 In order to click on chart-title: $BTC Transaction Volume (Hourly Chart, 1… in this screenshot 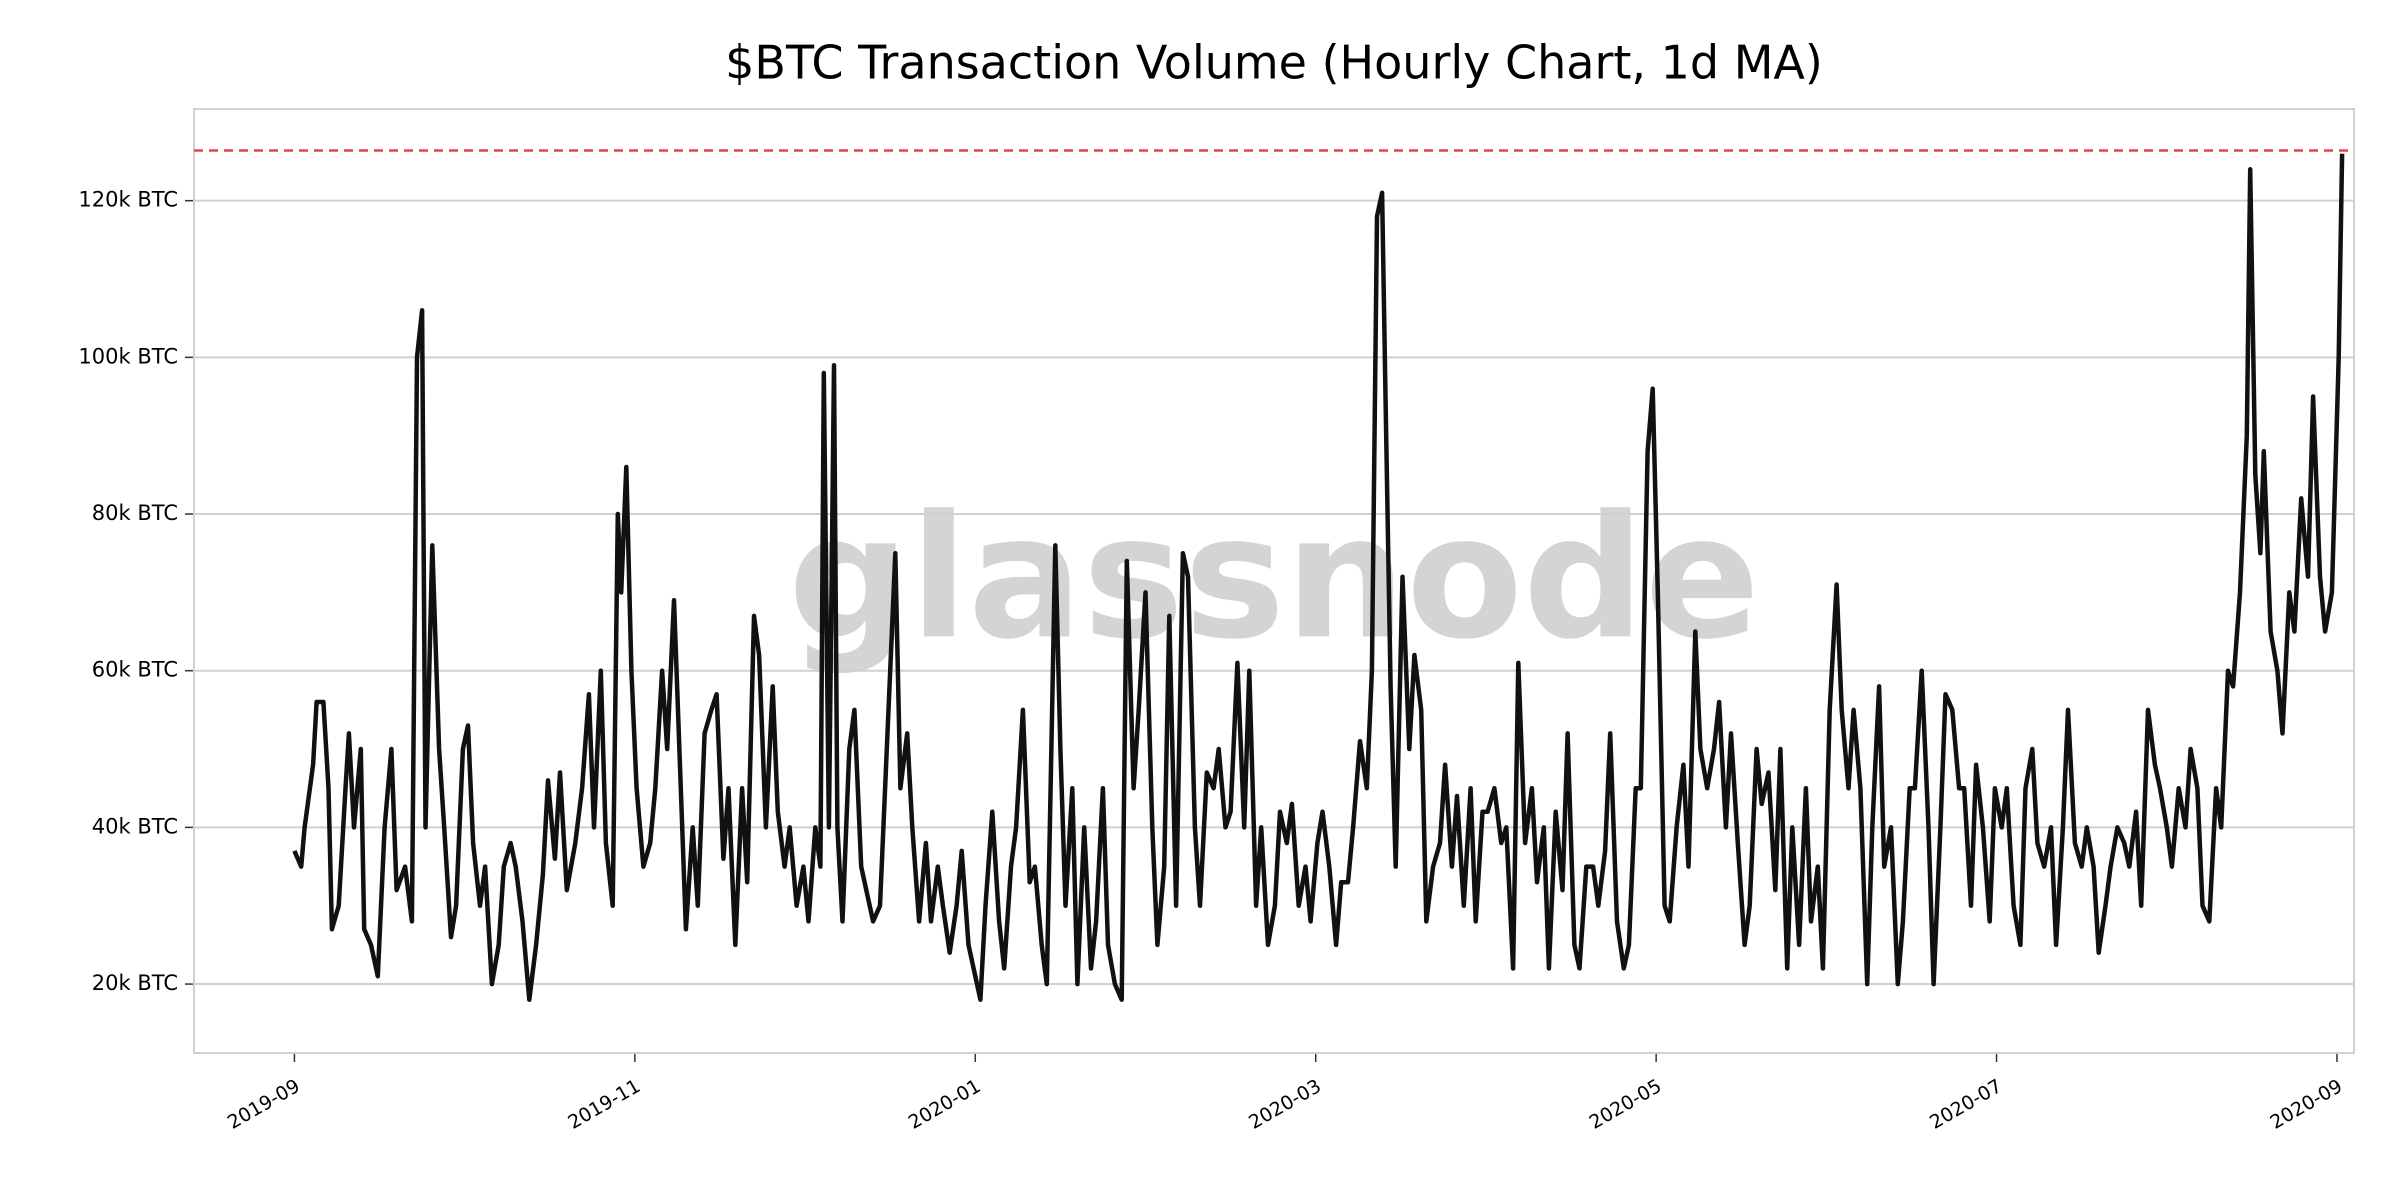, I will do `click(1274, 63)`.